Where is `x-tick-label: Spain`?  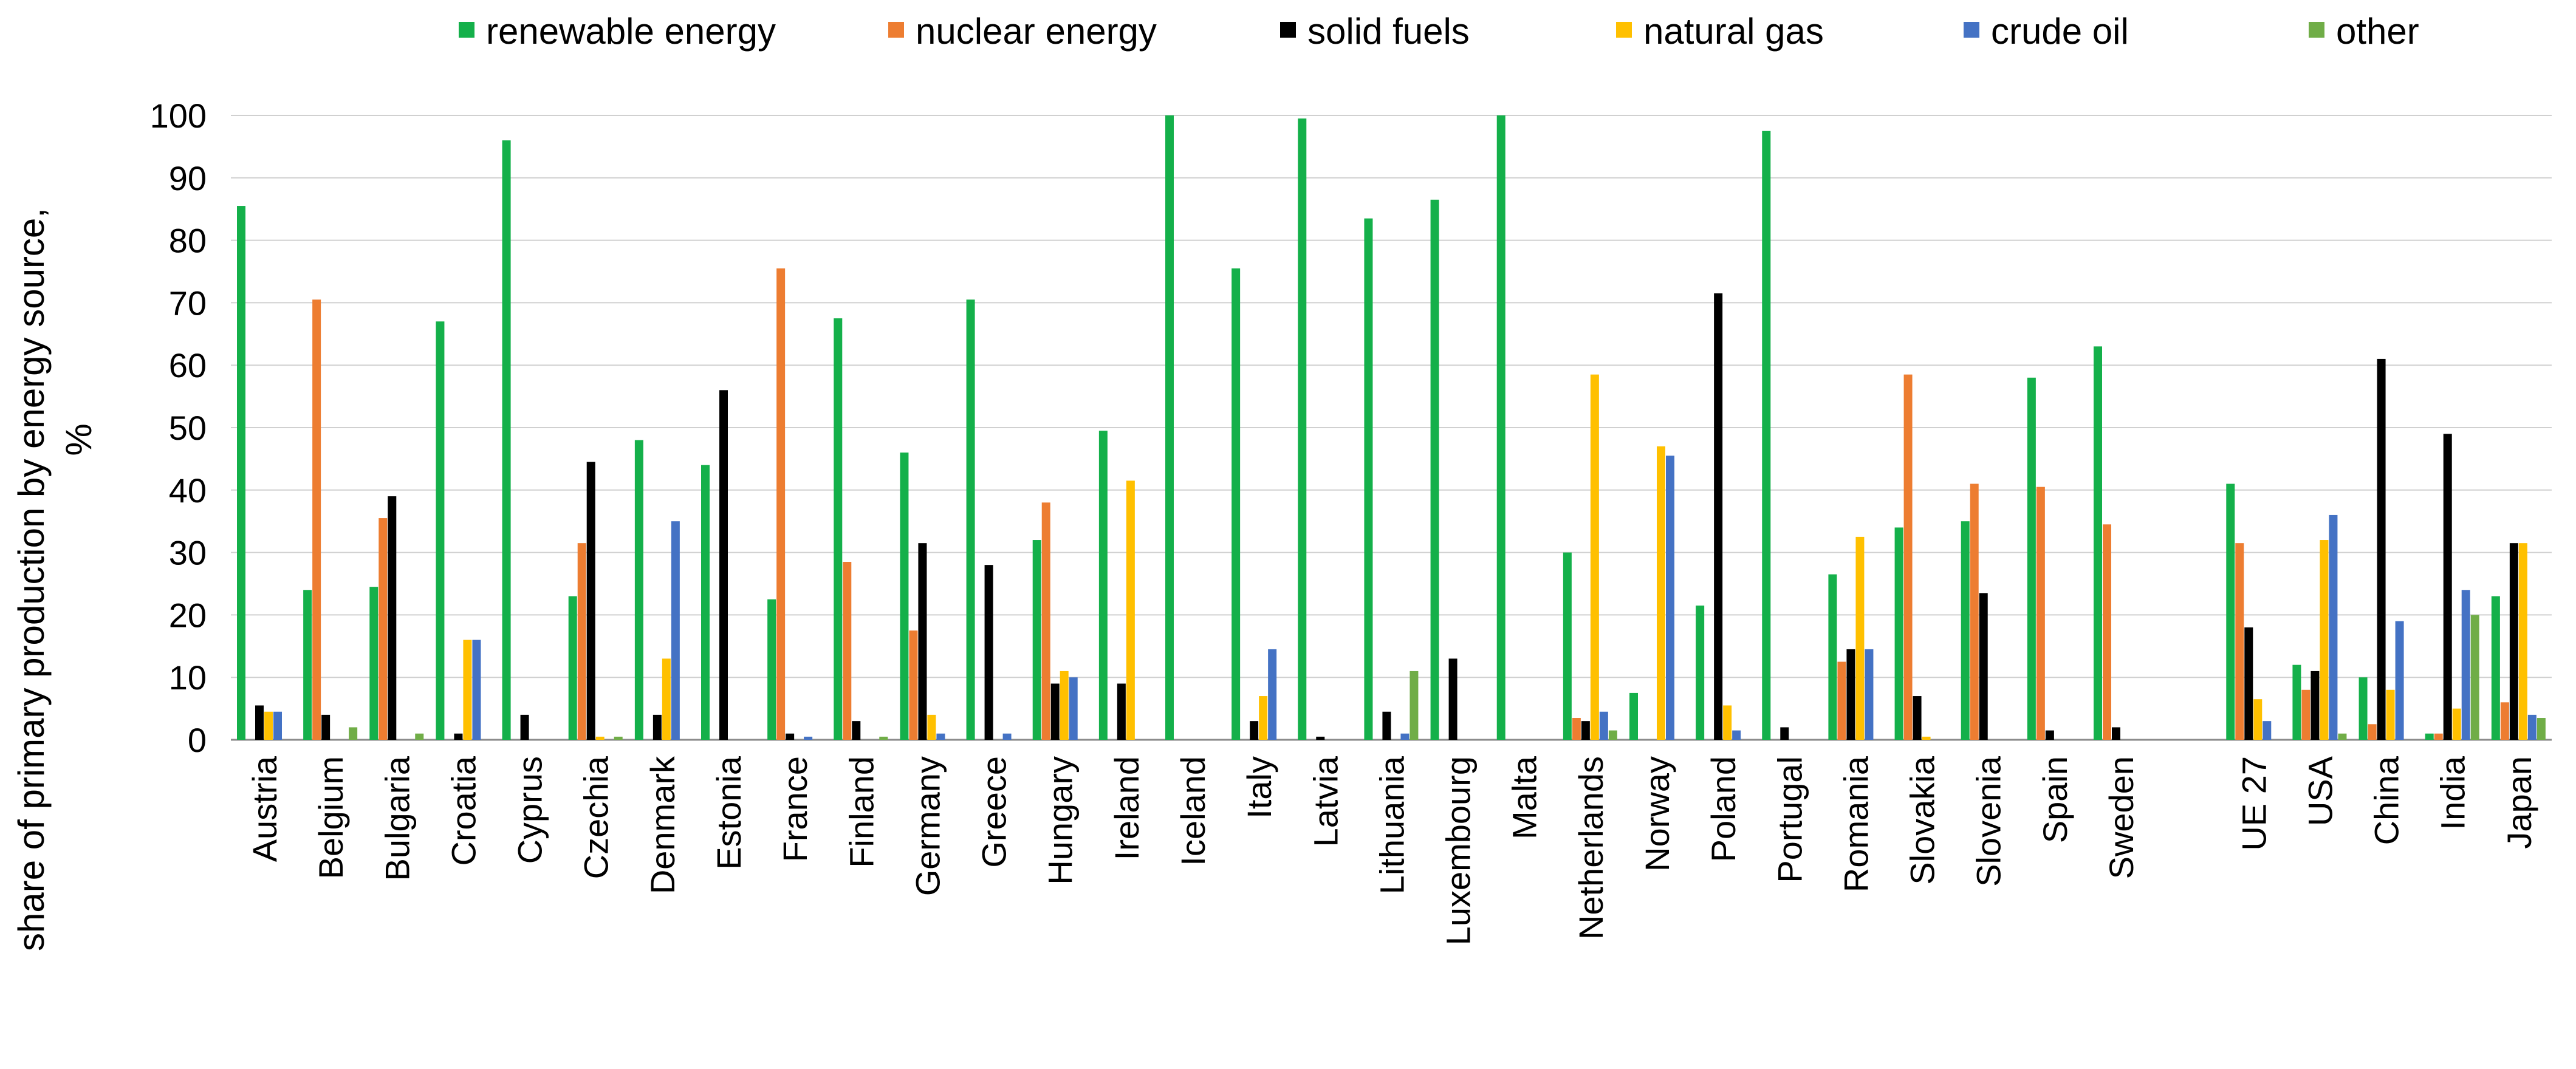
x-tick-label: Spain is located at coordinates (2055, 799).